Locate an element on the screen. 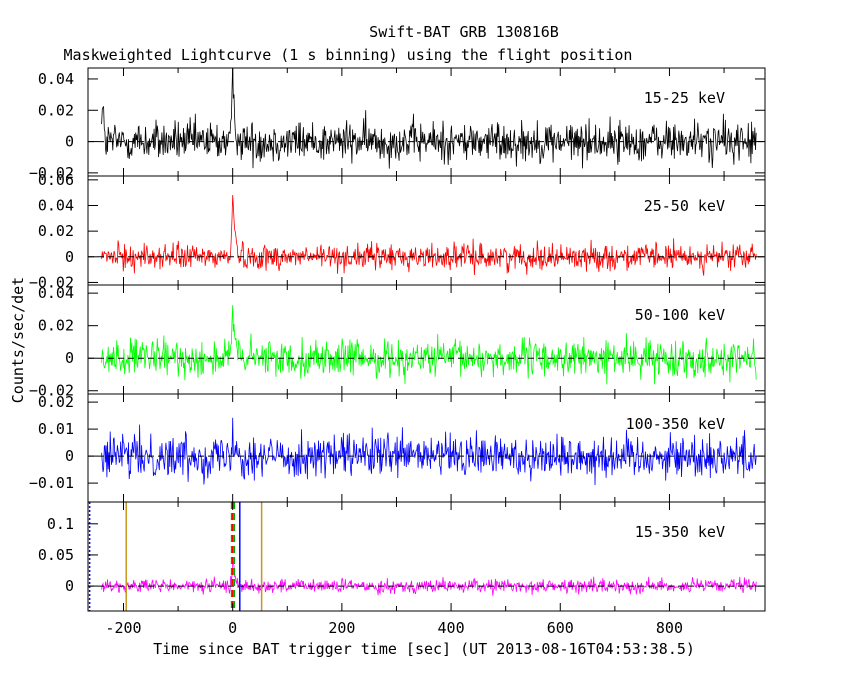  panel-1: −0.02 0 0.02 0.04 15-25 keV is located at coordinates (397, 124).